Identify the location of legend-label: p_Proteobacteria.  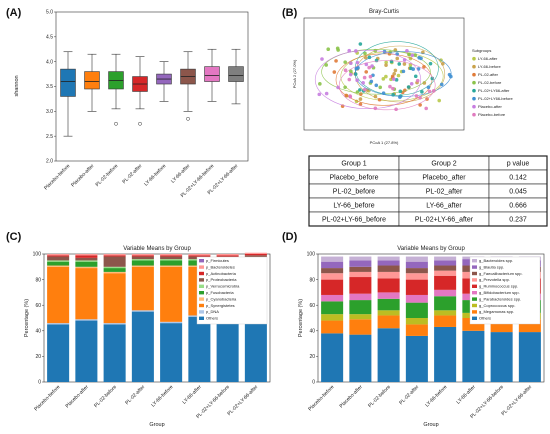
(221, 279).